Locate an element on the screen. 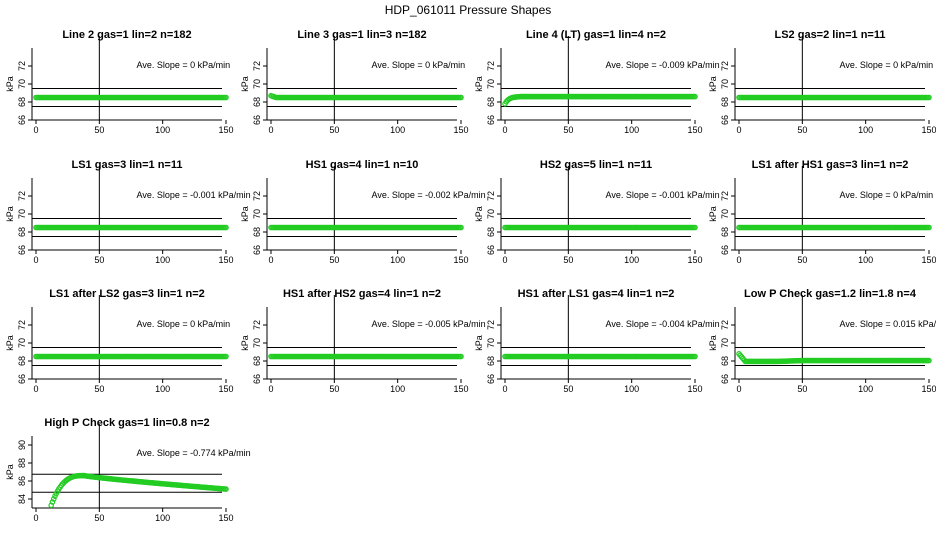 The width and height of the screenshot is (936, 540). panel-title: LS1 after LS2 gas=3 lin=1 n=2 is located at coordinates (127, 294).